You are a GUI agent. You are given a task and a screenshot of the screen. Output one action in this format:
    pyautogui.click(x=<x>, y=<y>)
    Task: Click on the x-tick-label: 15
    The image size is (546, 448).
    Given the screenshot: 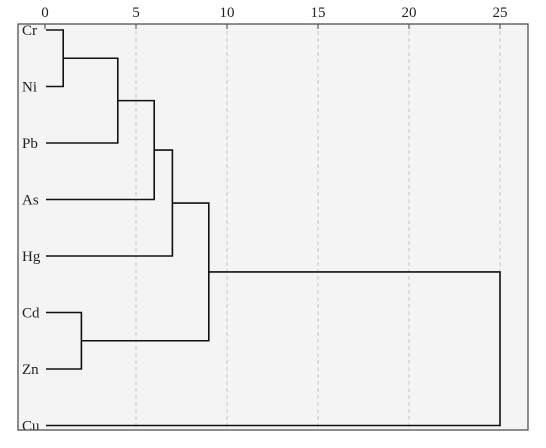 What is the action you would take?
    pyautogui.click(x=318, y=13)
    